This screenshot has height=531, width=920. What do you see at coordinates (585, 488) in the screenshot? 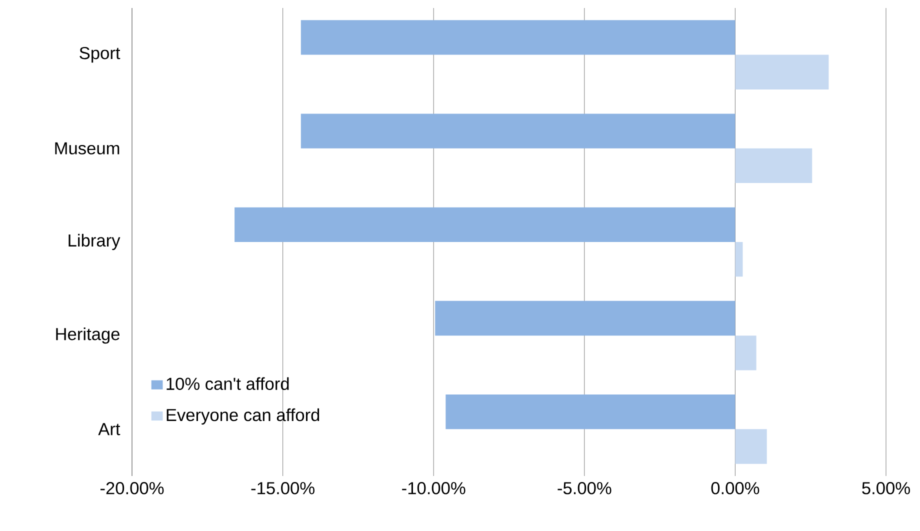
I see `x-tick-label: -5.00%` at bounding box center [585, 488].